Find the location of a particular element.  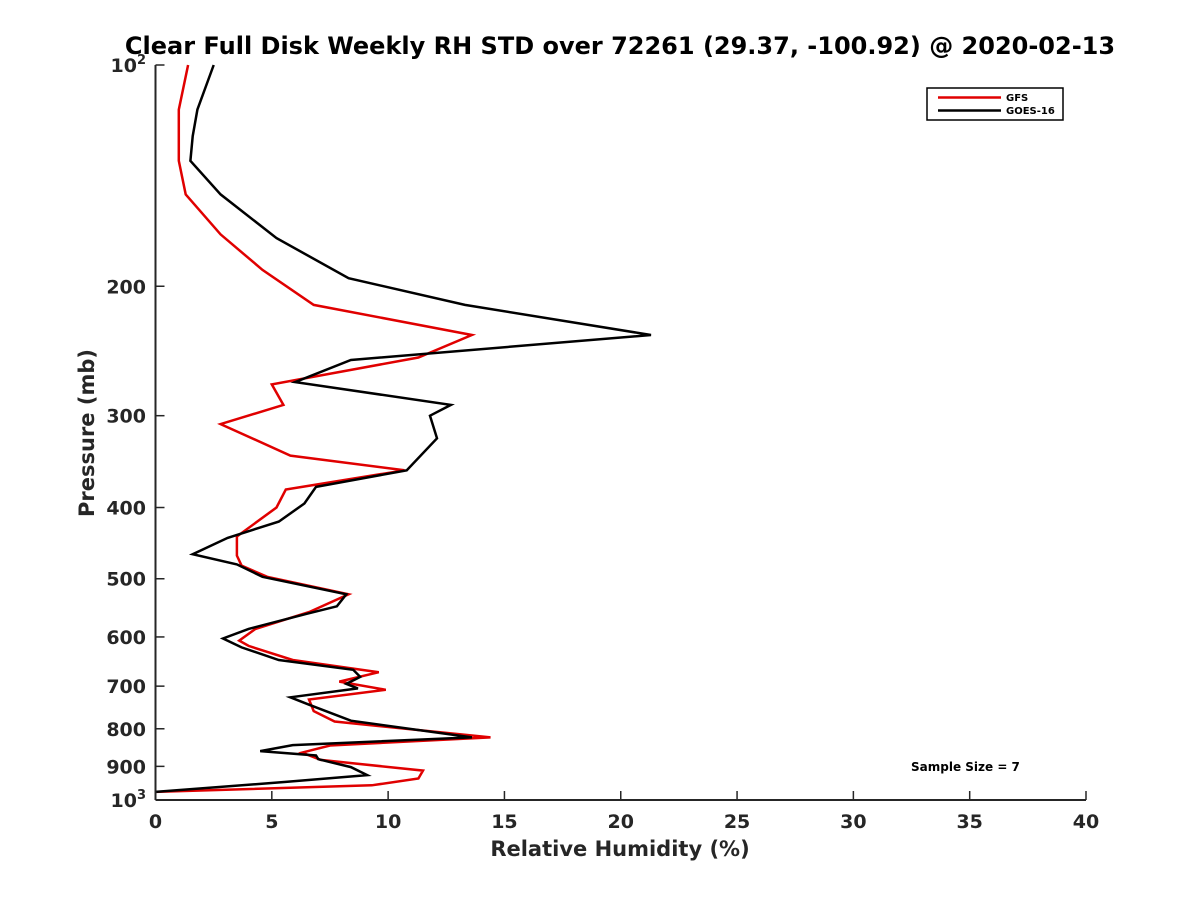

y-tick-label: 800 is located at coordinates (126, 730).